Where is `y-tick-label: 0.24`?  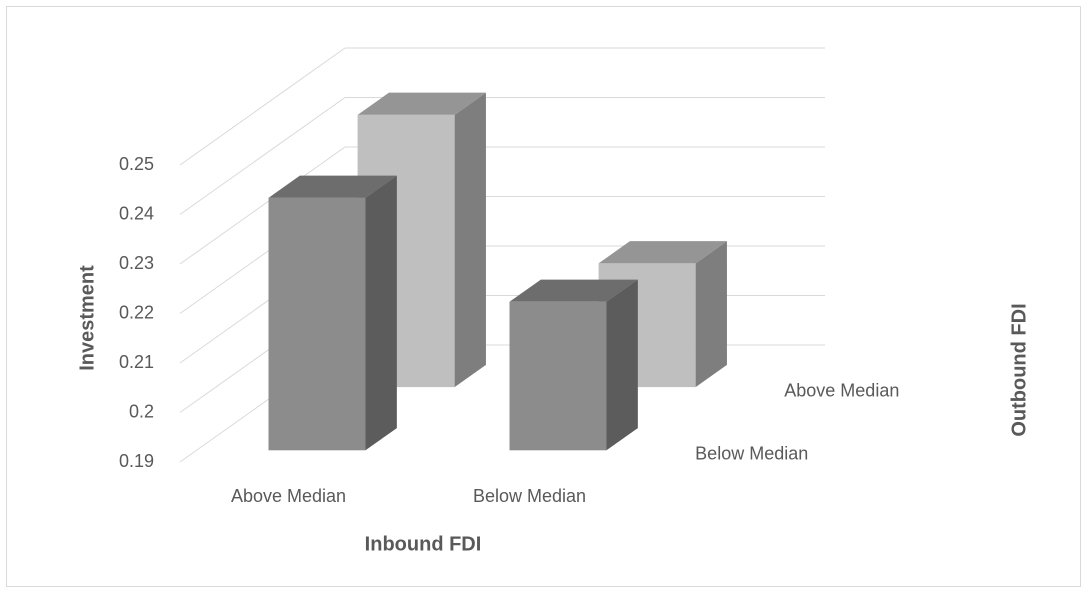 y-tick-label: 0.24 is located at coordinates (136, 213).